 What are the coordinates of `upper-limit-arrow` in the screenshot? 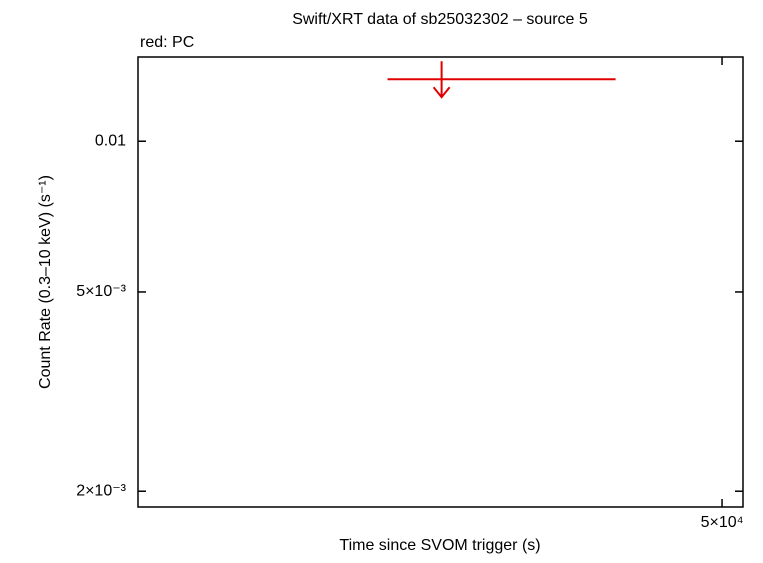 It's located at (441, 80).